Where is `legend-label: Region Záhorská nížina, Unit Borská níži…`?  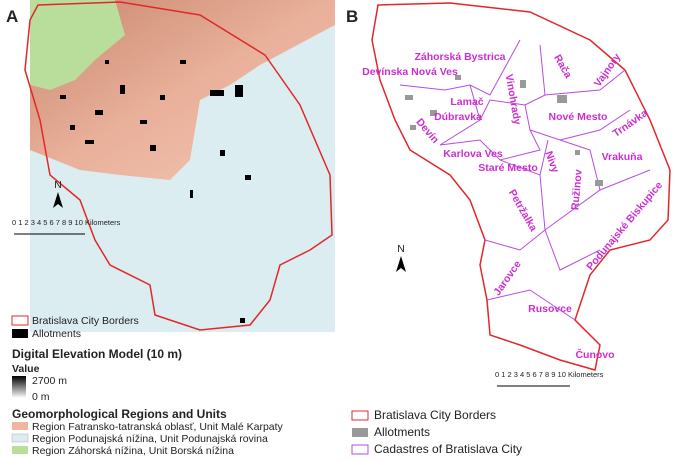 legend-label: Region Záhorská nížina, Unit Borská níži… is located at coordinates (133, 450).